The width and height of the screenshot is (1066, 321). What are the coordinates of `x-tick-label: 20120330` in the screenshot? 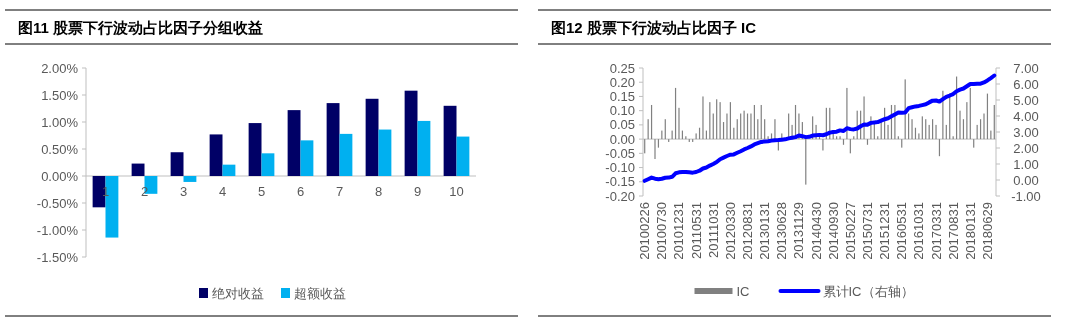 It's located at (730, 231).